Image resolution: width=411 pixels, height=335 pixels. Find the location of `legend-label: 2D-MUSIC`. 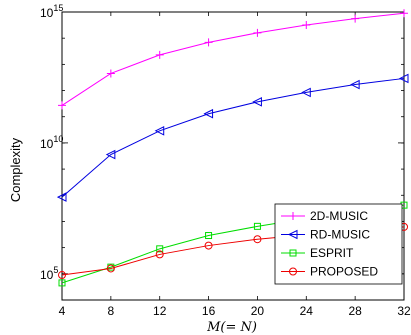

legend-label: 2D-MUSIC is located at coordinates (339, 216).